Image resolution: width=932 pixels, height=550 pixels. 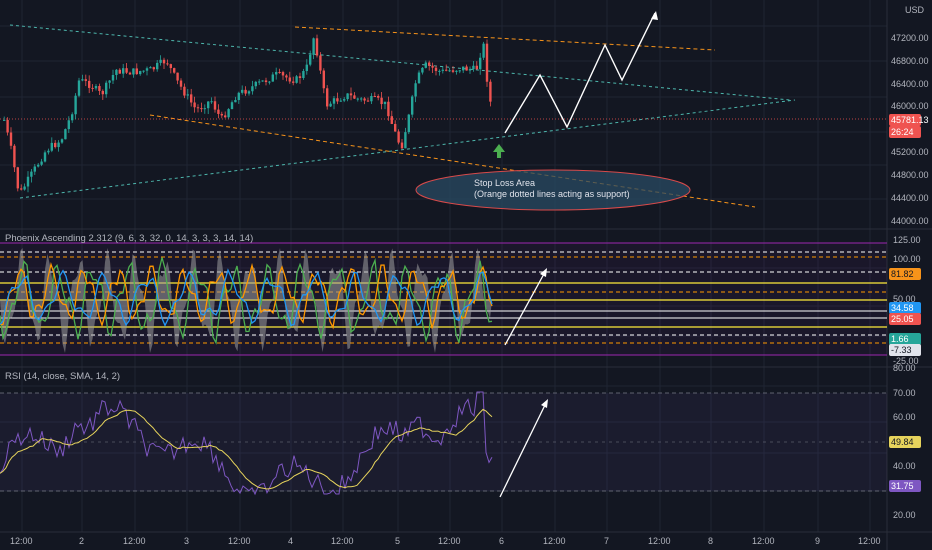 What do you see at coordinates (711, 541) in the screenshot?
I see `time-axis-label: 8` at bounding box center [711, 541].